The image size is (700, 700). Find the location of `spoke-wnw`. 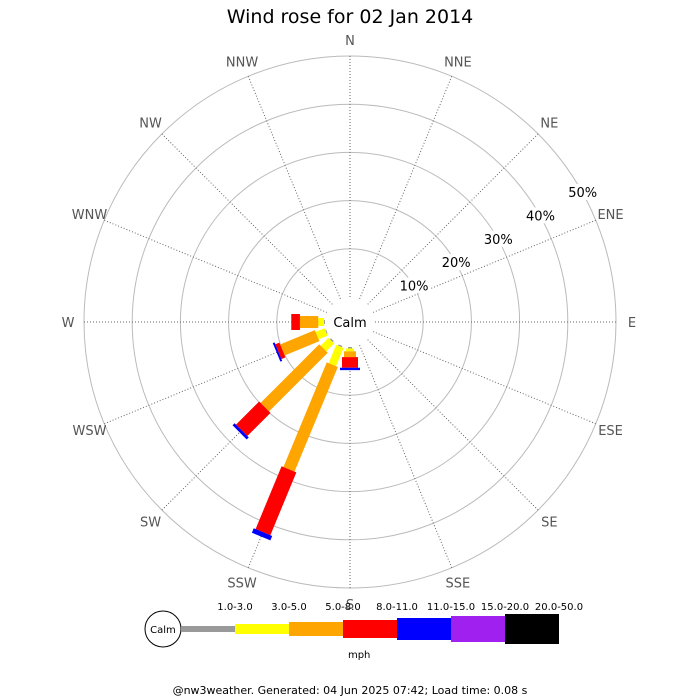

spoke-wnw is located at coordinates (216, 266).